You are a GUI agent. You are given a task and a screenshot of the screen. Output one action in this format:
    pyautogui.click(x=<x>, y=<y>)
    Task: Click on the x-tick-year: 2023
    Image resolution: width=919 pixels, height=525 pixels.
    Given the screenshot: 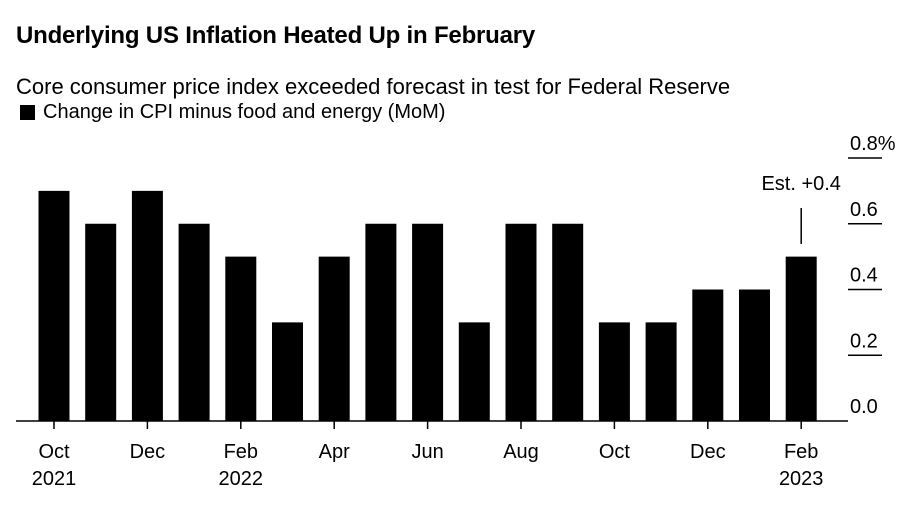 What is the action you would take?
    pyautogui.click(x=801, y=479)
    